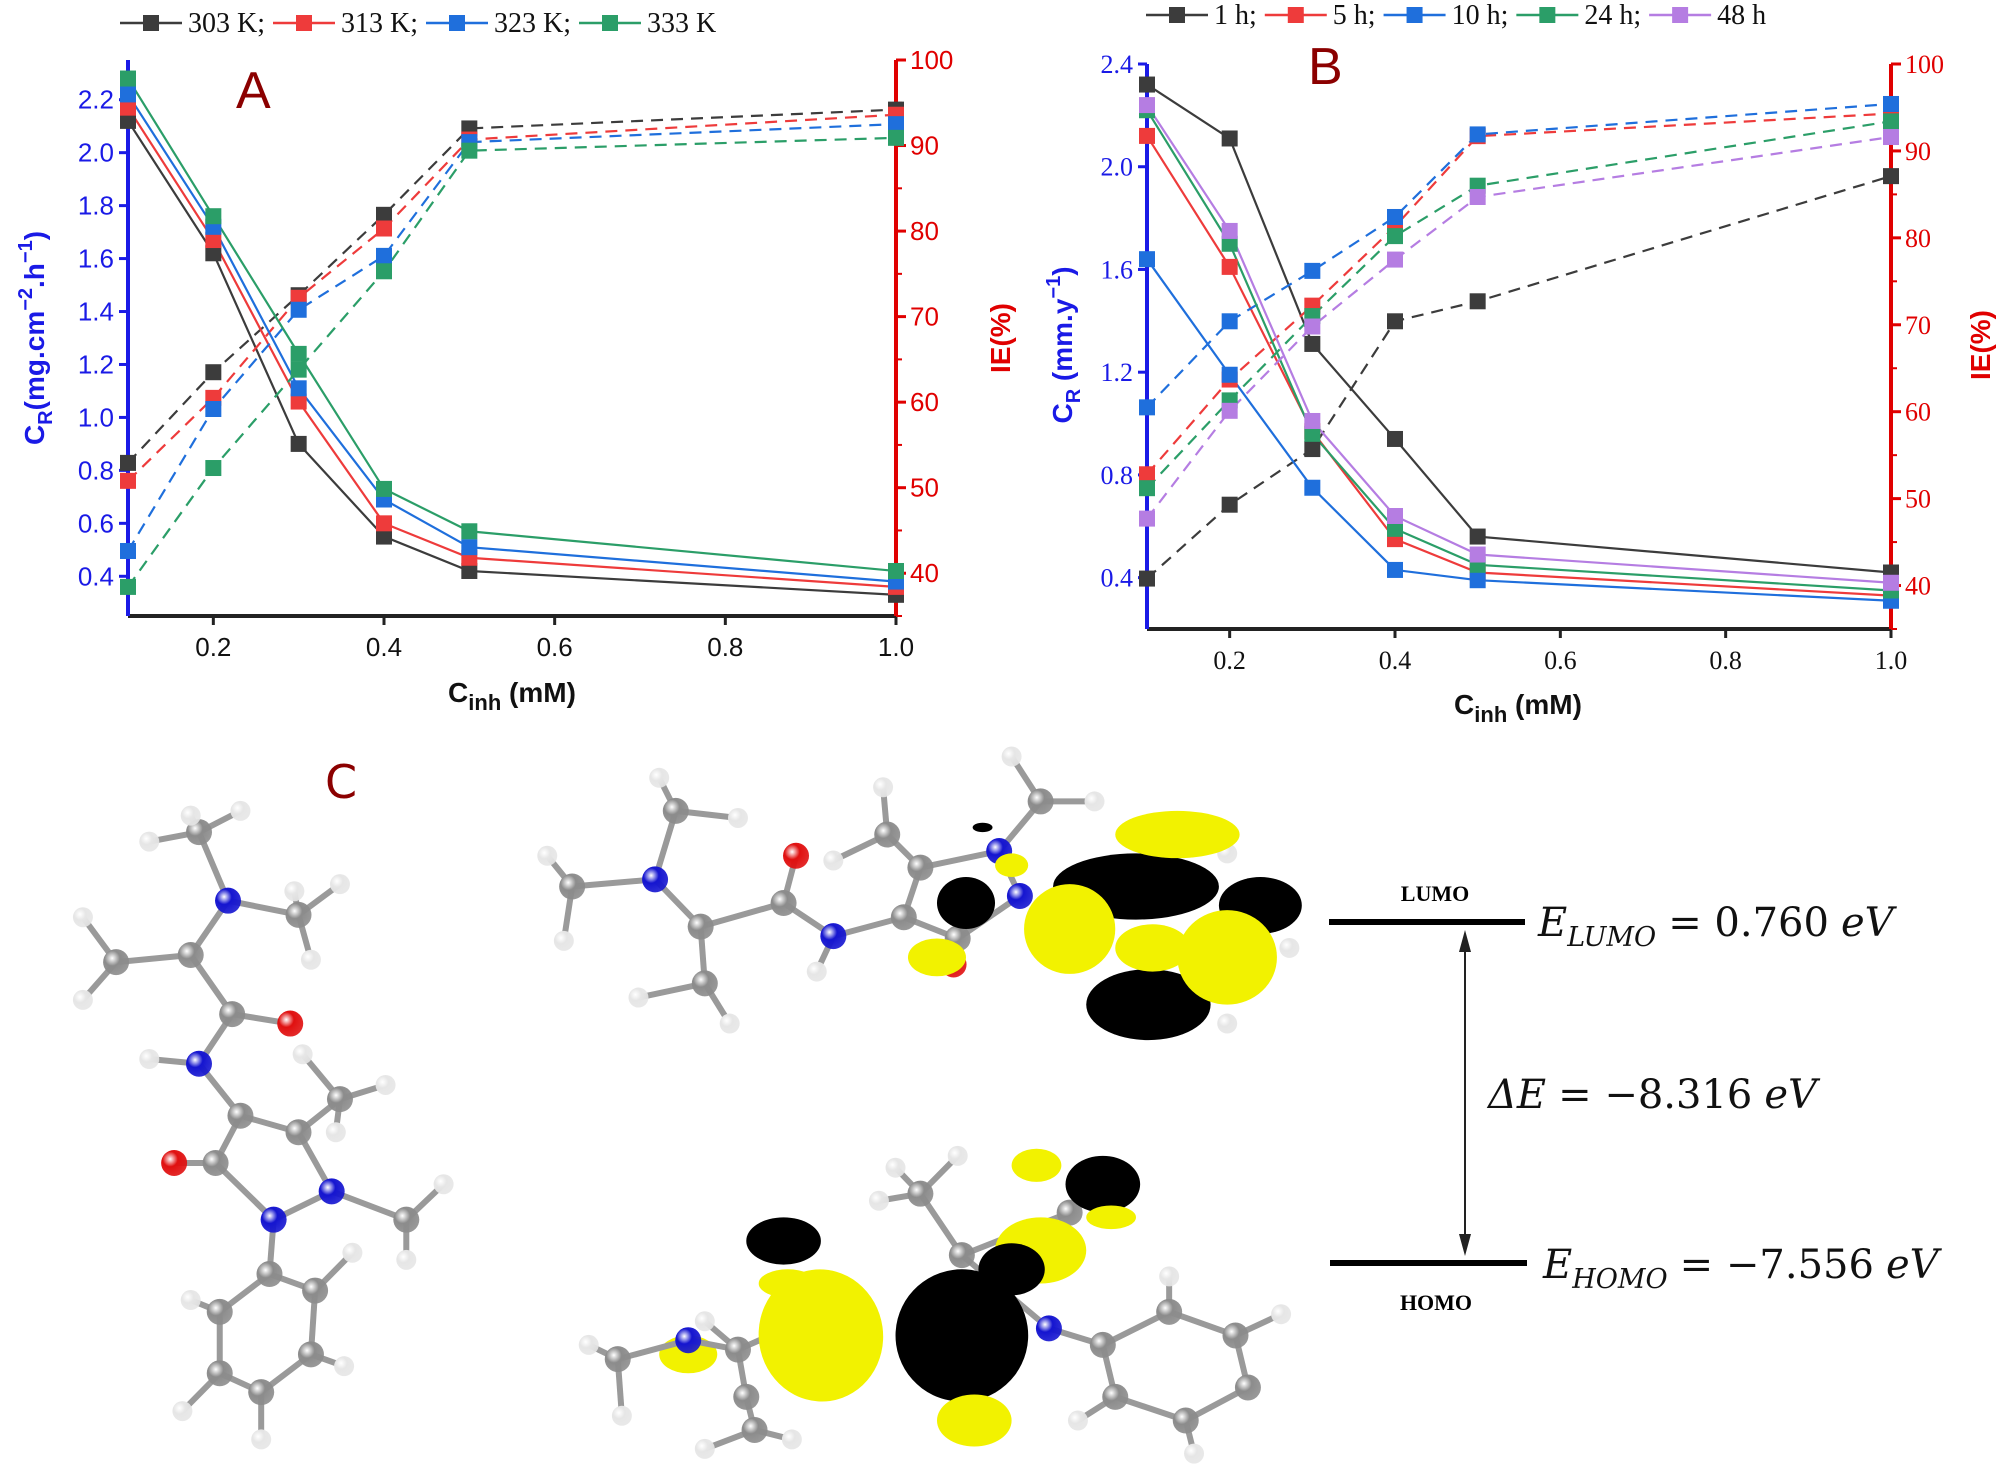 The width and height of the screenshot is (2001, 1481). What do you see at coordinates (253, 91) in the screenshot?
I see `panel-label-a: A` at bounding box center [253, 91].